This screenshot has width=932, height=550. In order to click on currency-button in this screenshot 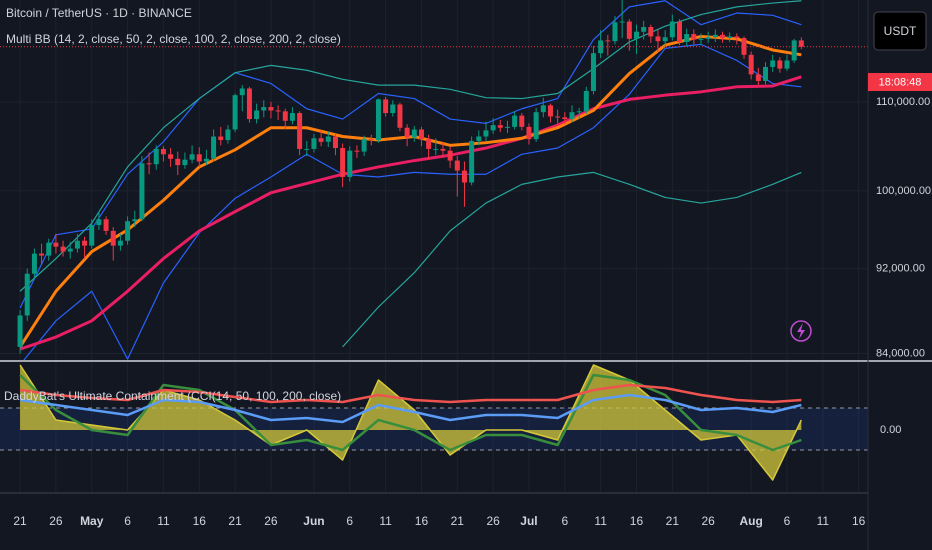, I will do `click(900, 31)`.